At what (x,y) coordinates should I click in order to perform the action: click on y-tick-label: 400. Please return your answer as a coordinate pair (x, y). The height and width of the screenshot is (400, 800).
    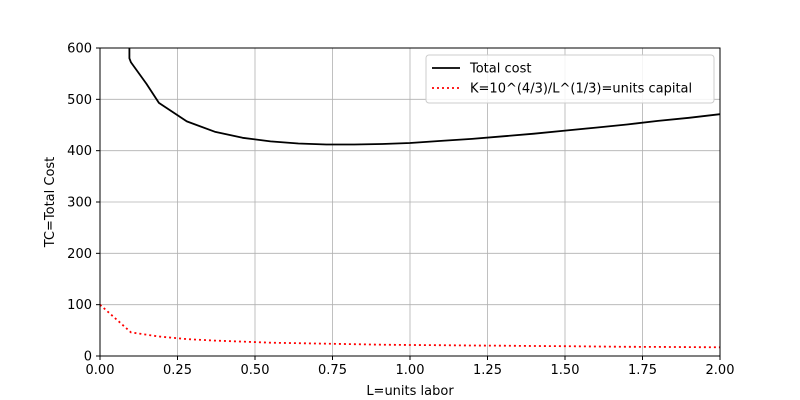
    Looking at the image, I should click on (79, 151).